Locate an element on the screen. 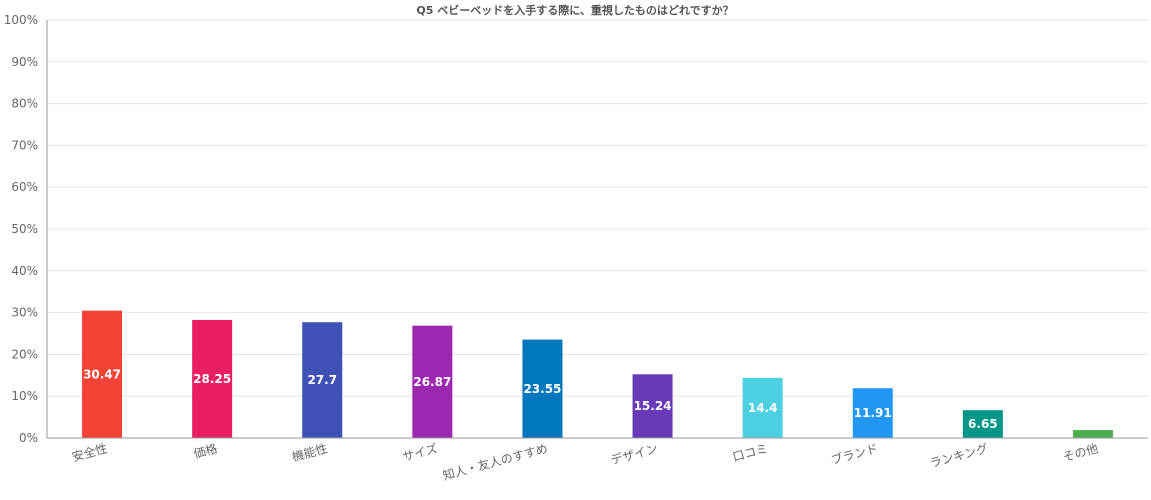  data-label: 14.4 is located at coordinates (763, 408).